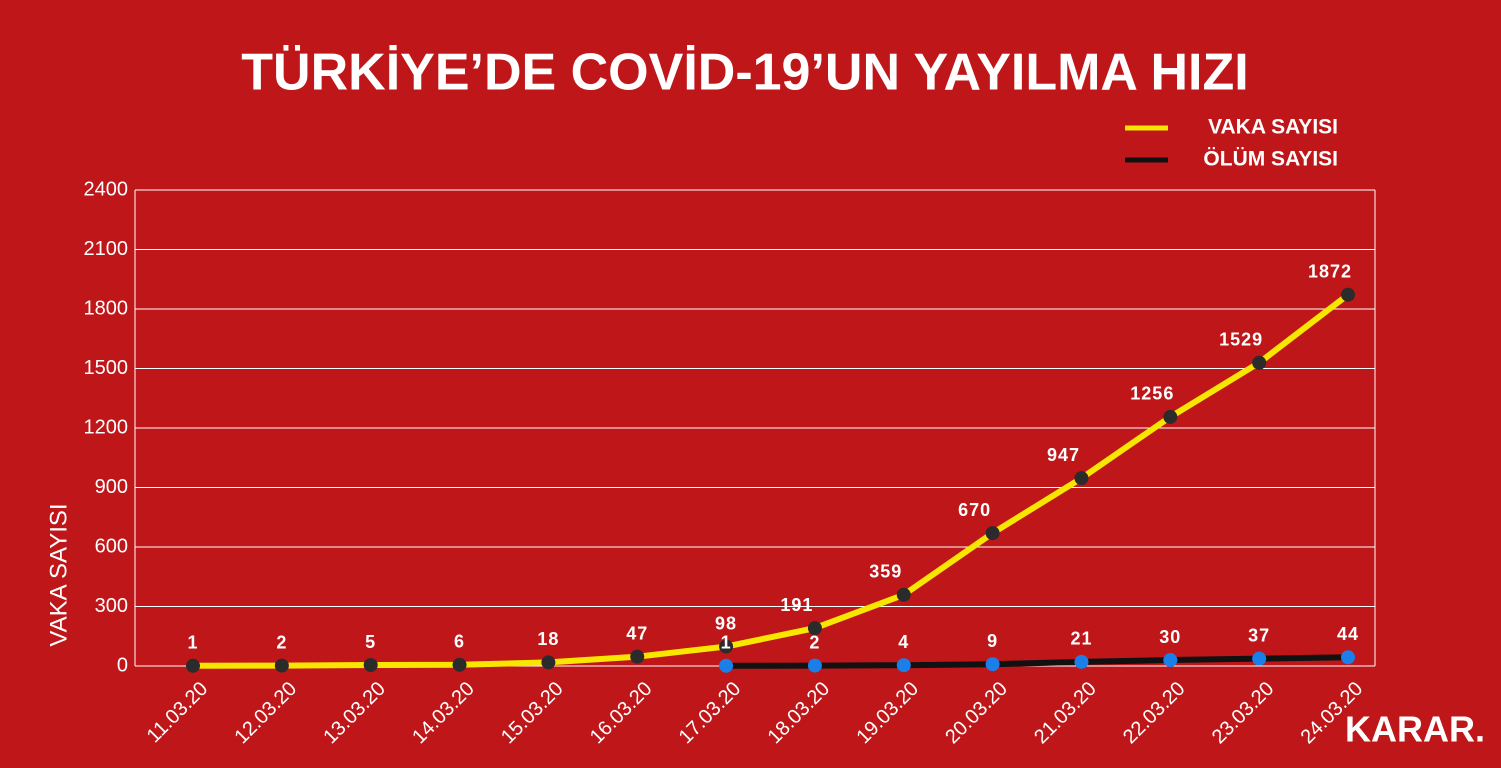 The height and width of the screenshot is (768, 1501). What do you see at coordinates (1152, 394) in the screenshot?
I see `data-label: 1256` at bounding box center [1152, 394].